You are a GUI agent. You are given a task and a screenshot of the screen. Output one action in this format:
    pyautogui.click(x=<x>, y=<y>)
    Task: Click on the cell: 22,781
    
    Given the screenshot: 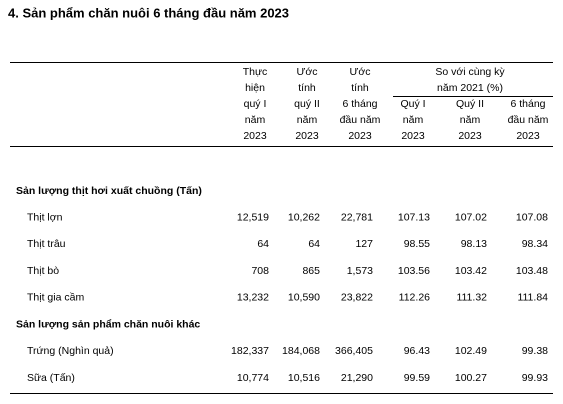 What is the action you would take?
    pyautogui.click(x=357, y=217)
    